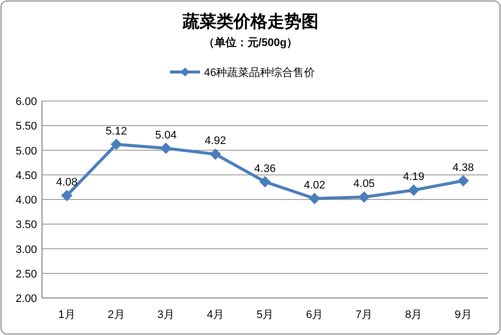  What do you see at coordinates (166, 135) in the screenshot?
I see `data-label: 5.04` at bounding box center [166, 135].